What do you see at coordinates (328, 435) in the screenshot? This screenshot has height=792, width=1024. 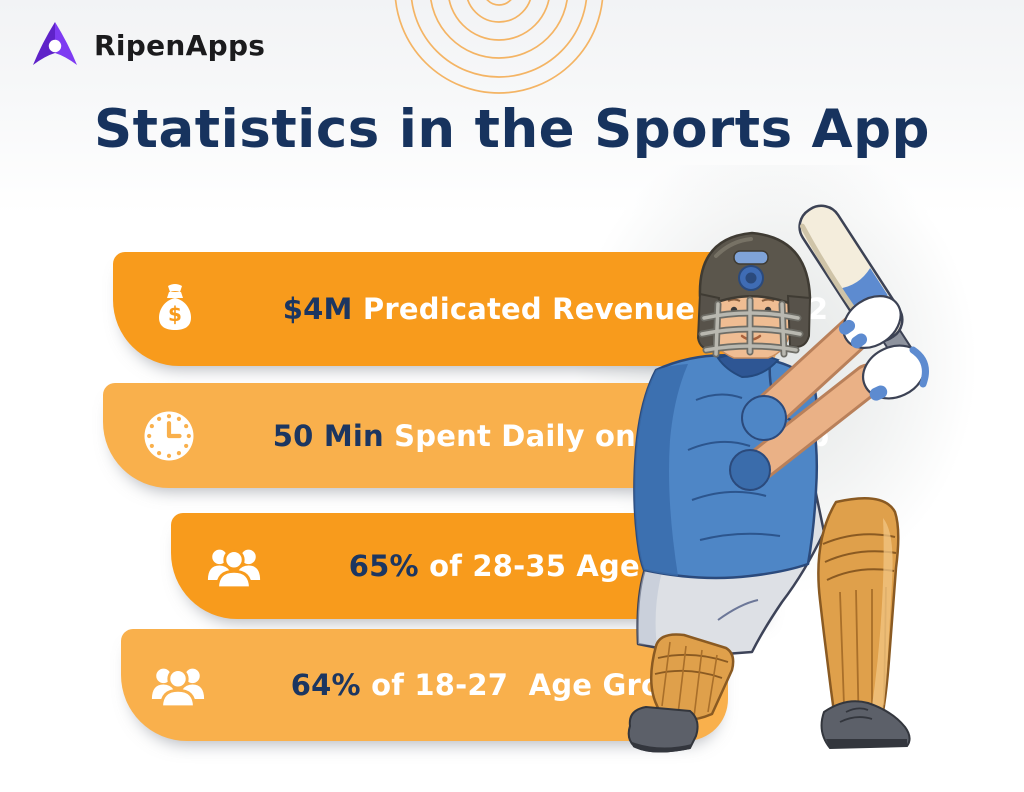 I see `stat-highlight: 50 Min` at bounding box center [328, 435].